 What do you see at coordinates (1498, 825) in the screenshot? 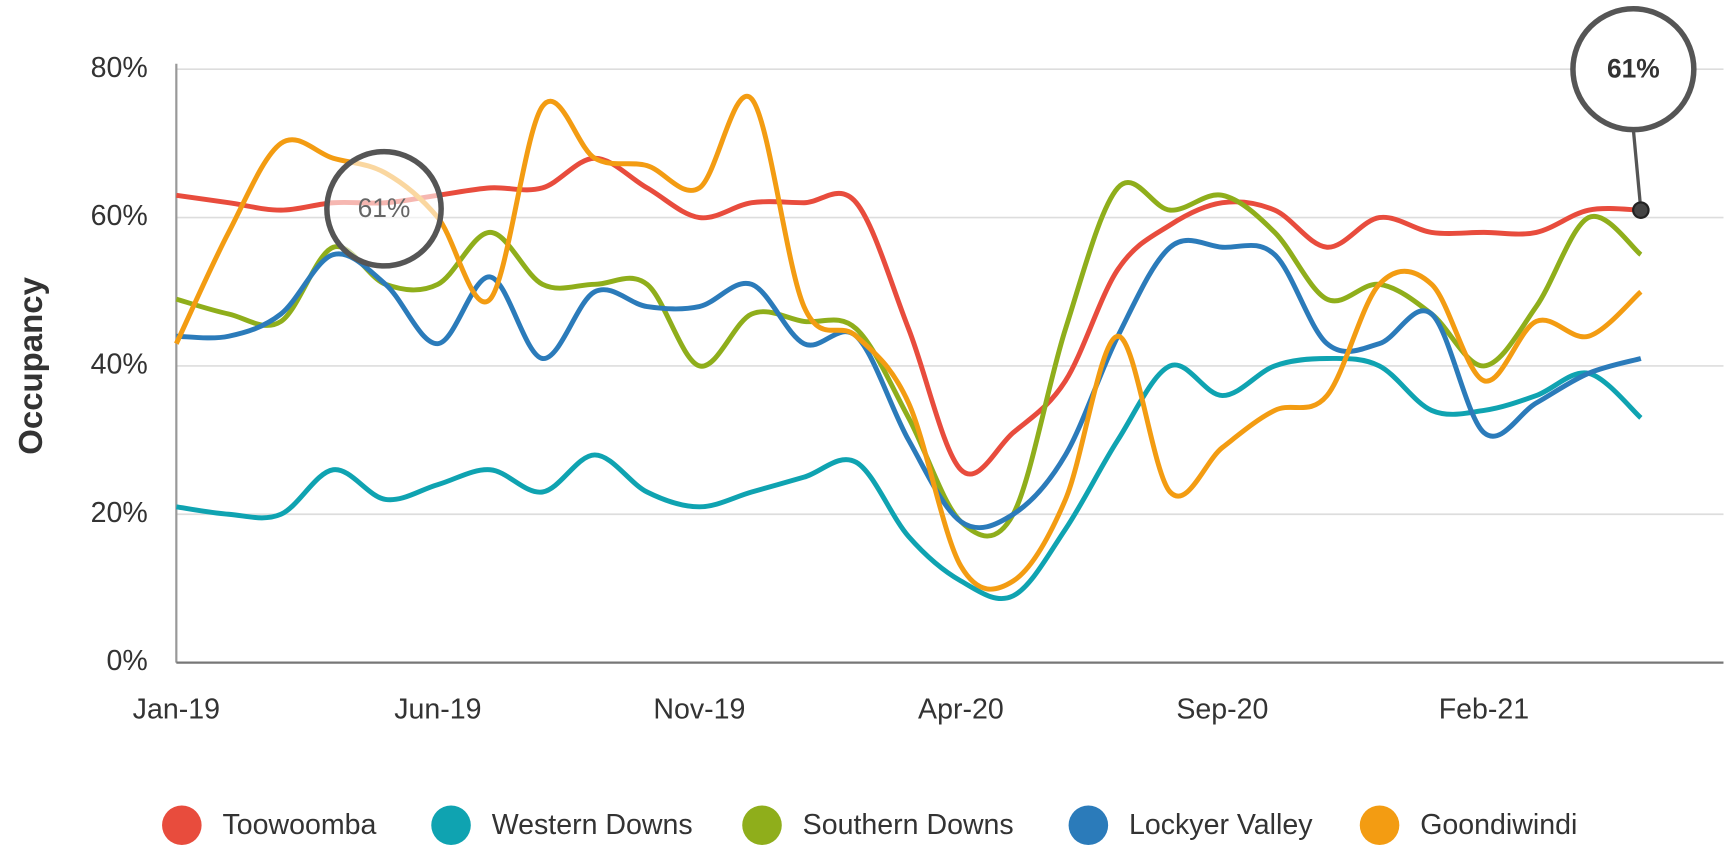
I see `legend-label: Goondiwindi` at bounding box center [1498, 825].